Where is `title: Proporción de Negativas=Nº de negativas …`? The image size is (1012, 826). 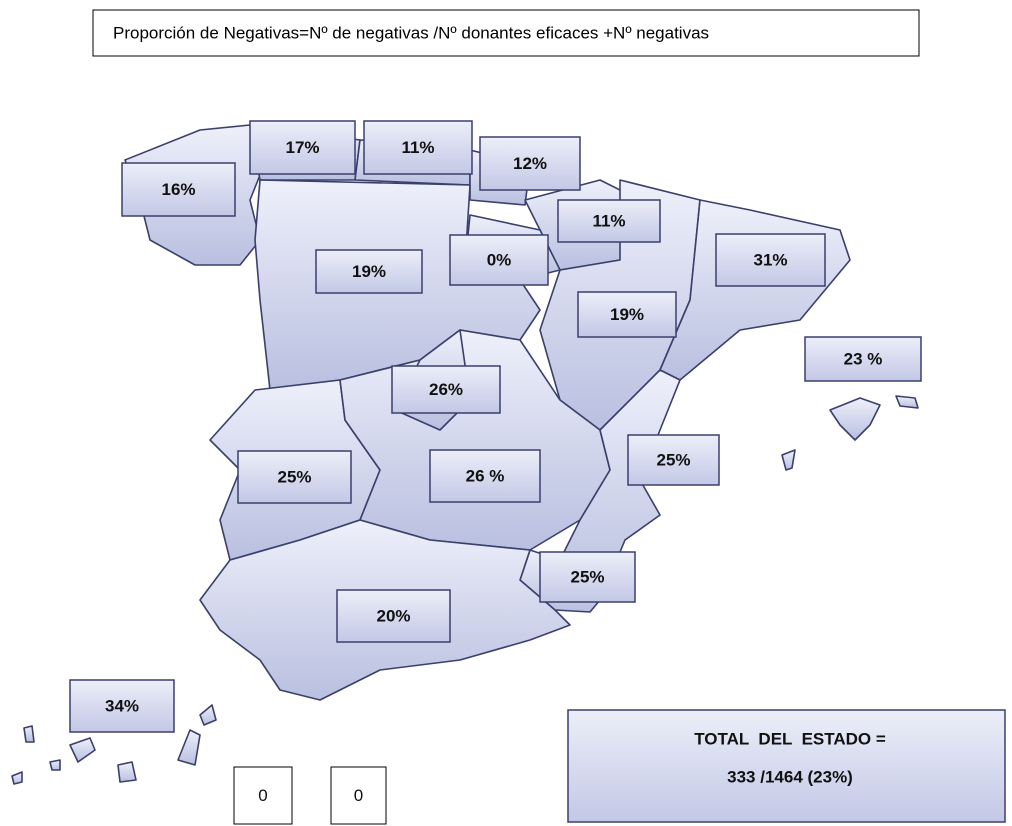 title: Proporción de Negativas=Nº de negativas … is located at coordinates (411, 32).